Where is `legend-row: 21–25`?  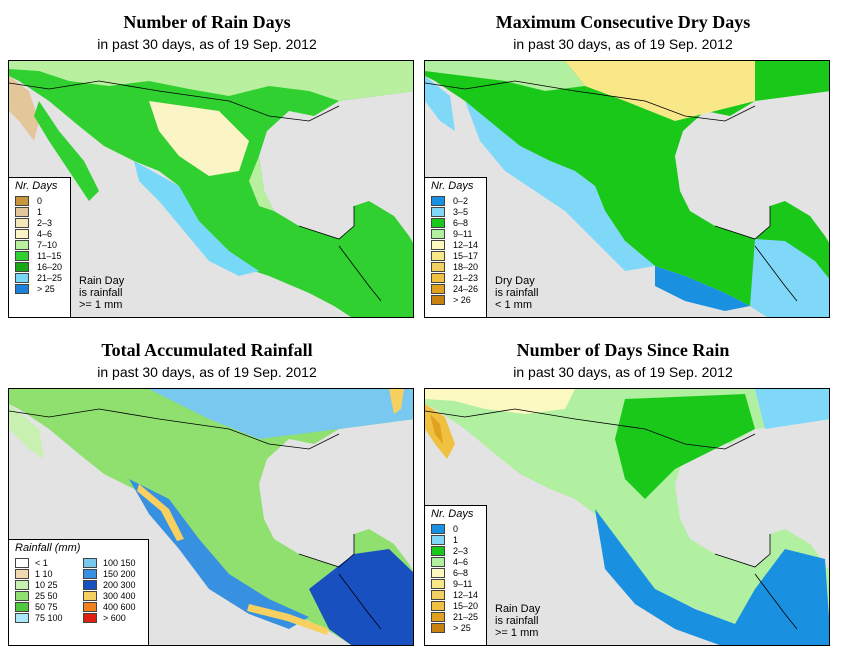
legend-row: 21–25 is located at coordinates (455, 616).